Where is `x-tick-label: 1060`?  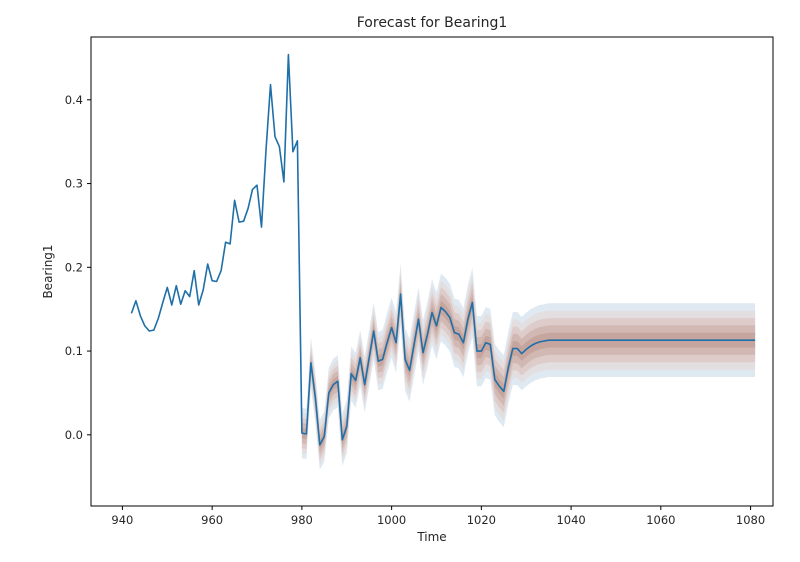
x-tick-label: 1060 is located at coordinates (660, 520).